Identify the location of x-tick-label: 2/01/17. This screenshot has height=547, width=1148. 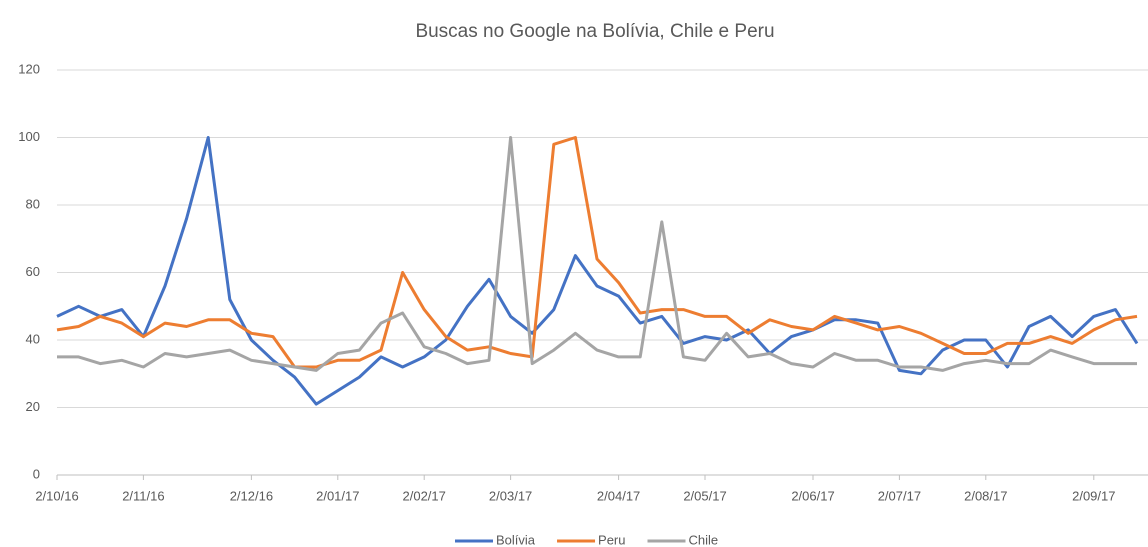
(337, 495).